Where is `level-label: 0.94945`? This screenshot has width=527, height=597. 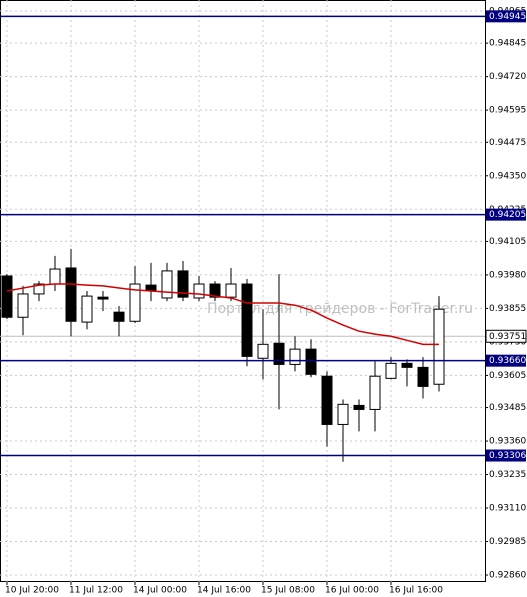
level-label: 0.94945 is located at coordinates (507, 17).